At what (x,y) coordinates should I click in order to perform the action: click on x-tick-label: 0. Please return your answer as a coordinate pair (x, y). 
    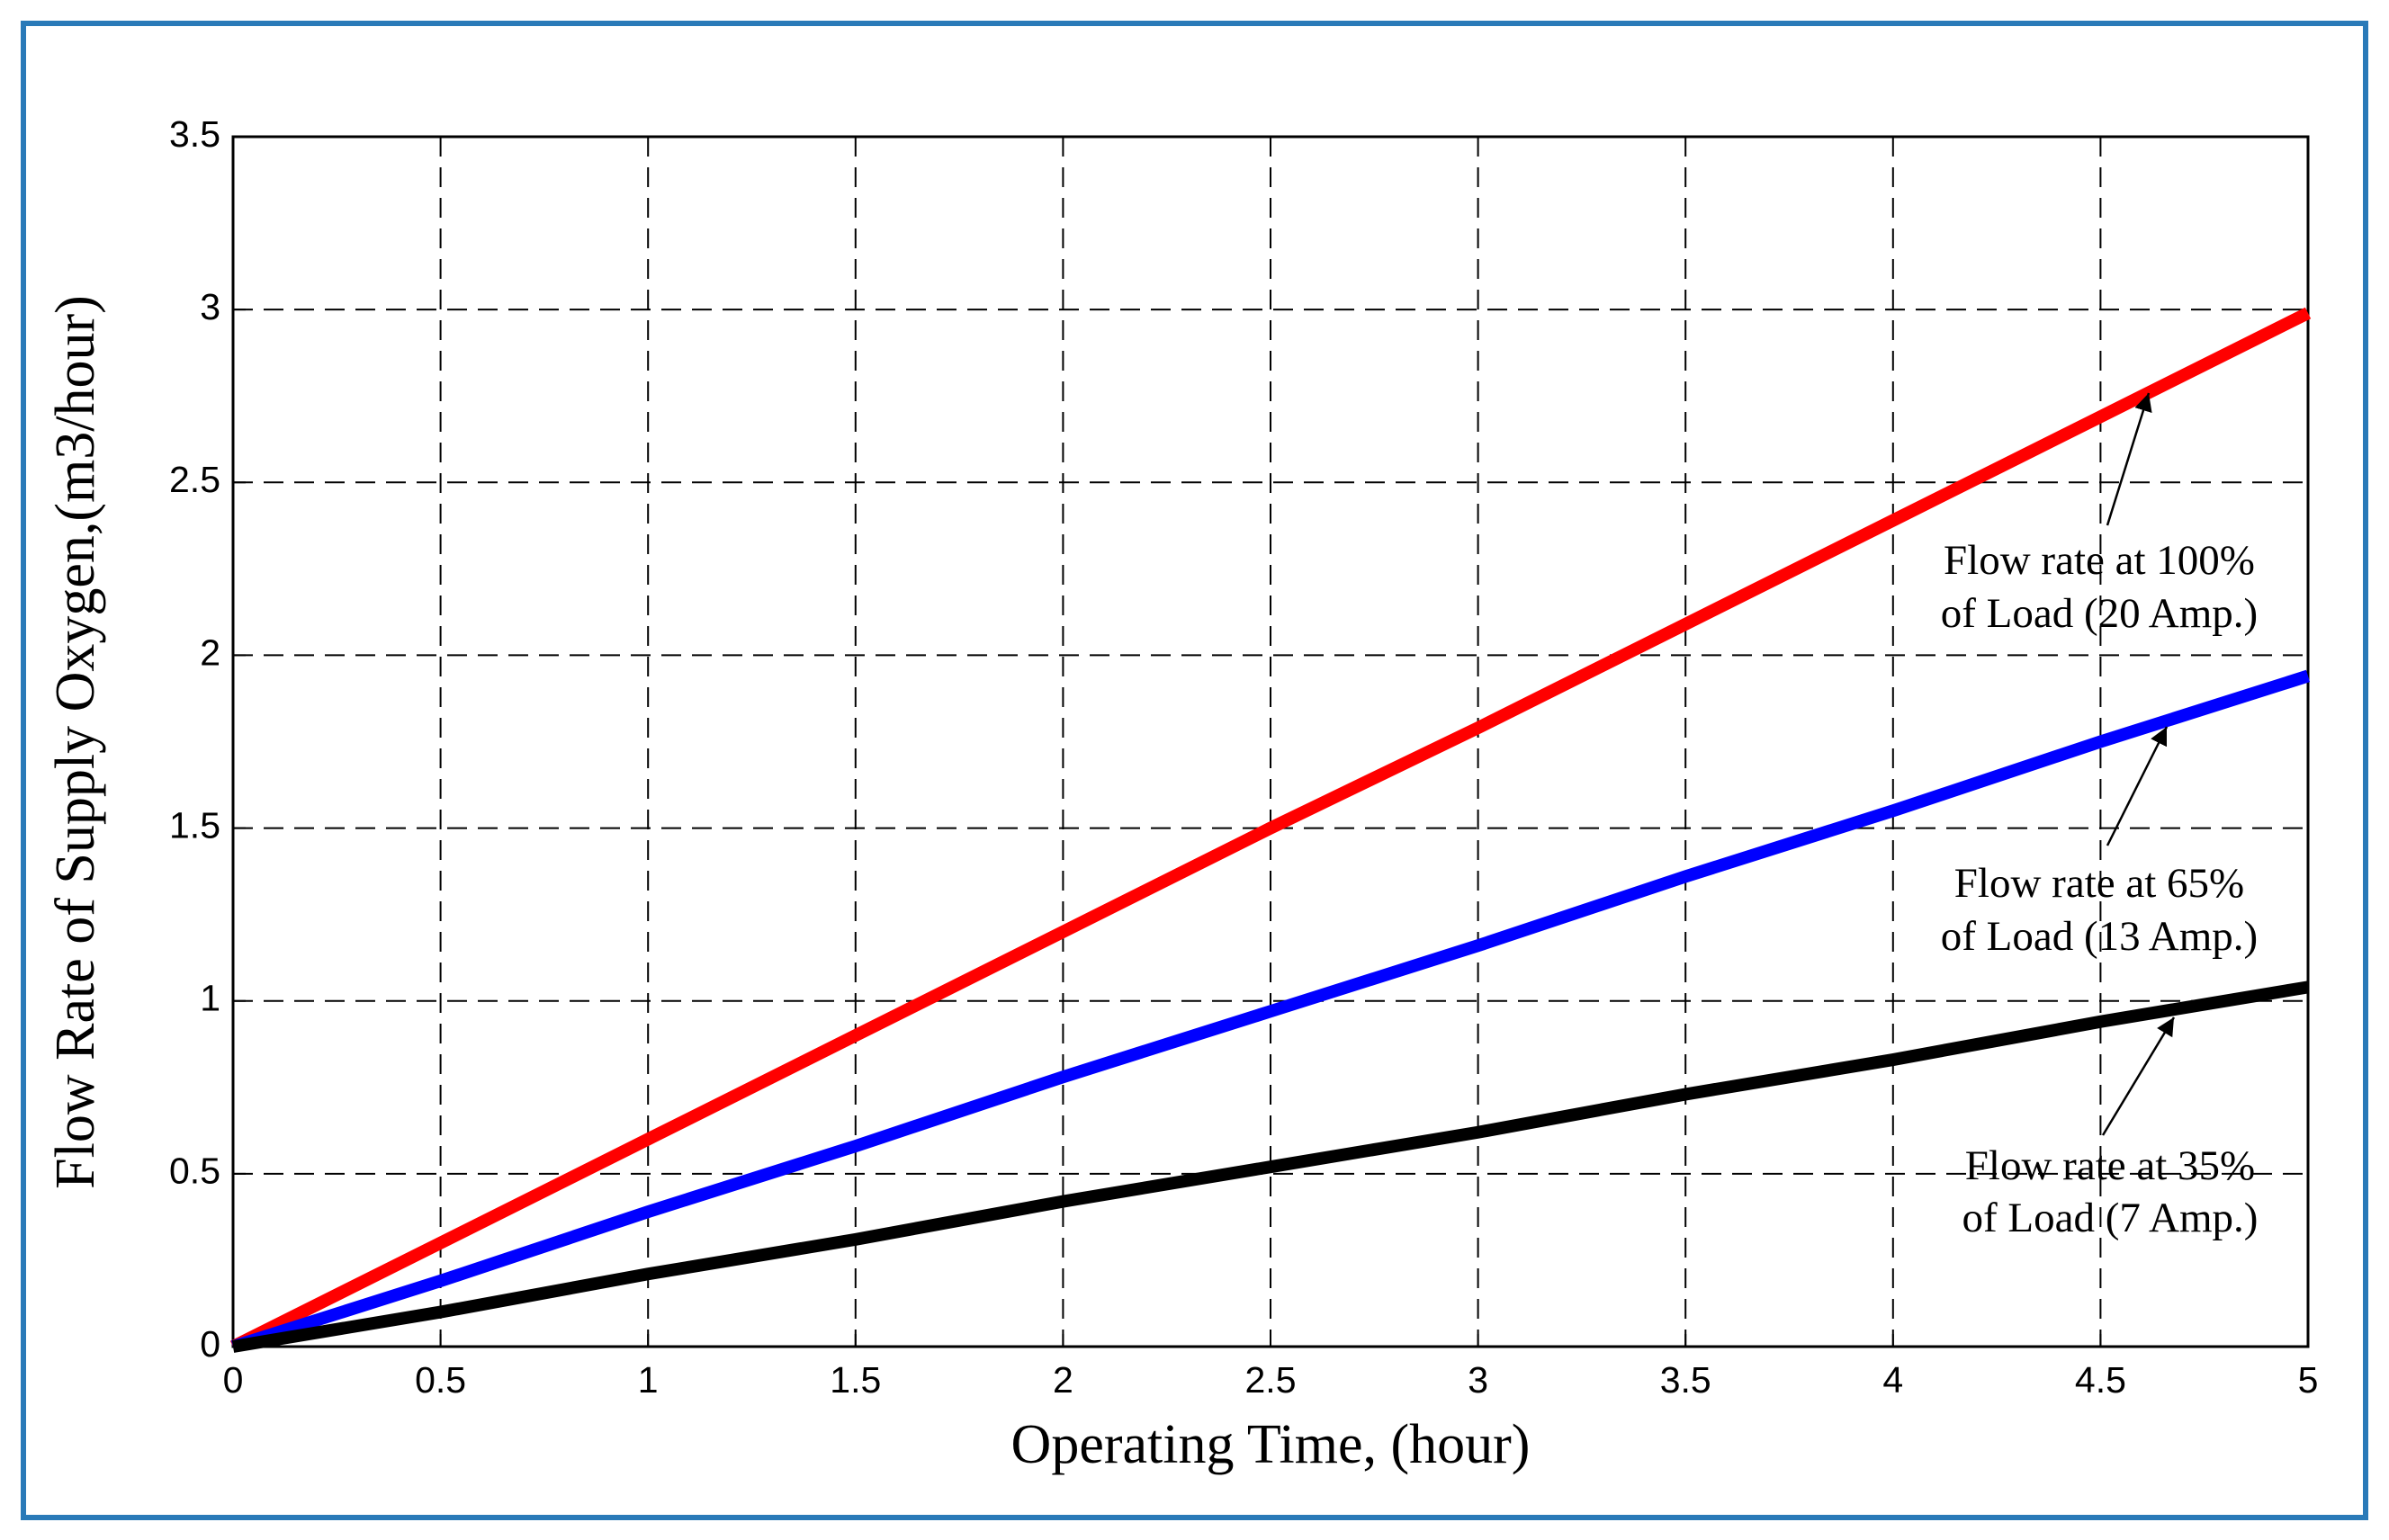
    Looking at the image, I should click on (233, 1380).